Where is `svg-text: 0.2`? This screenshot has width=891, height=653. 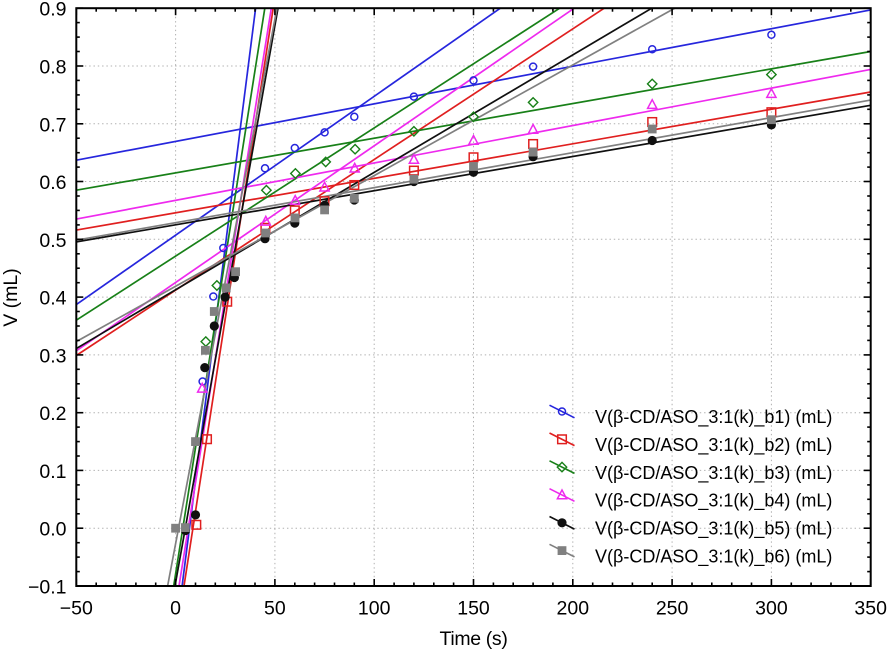 svg-text: 0.2 is located at coordinates (52, 414).